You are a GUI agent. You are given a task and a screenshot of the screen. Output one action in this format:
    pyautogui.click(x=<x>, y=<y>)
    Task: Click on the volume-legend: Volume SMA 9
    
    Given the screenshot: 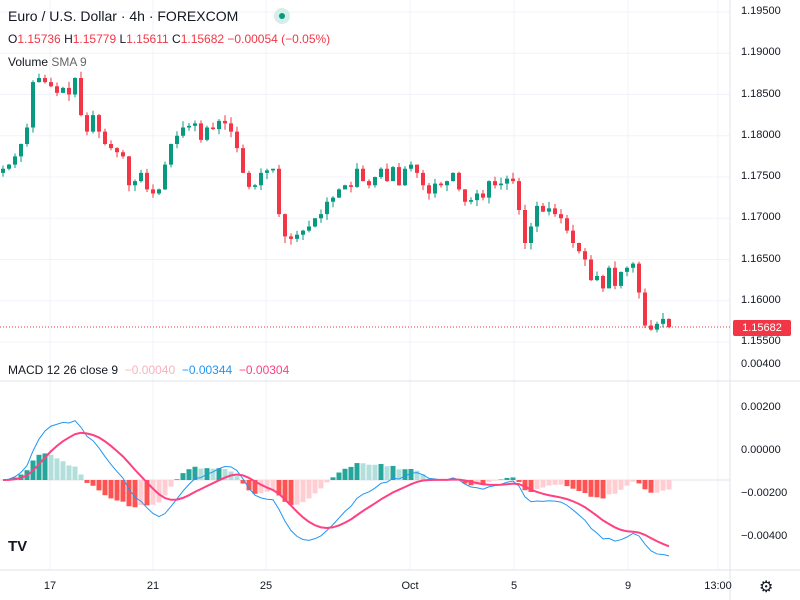 What is the action you would take?
    pyautogui.click(x=47, y=62)
    